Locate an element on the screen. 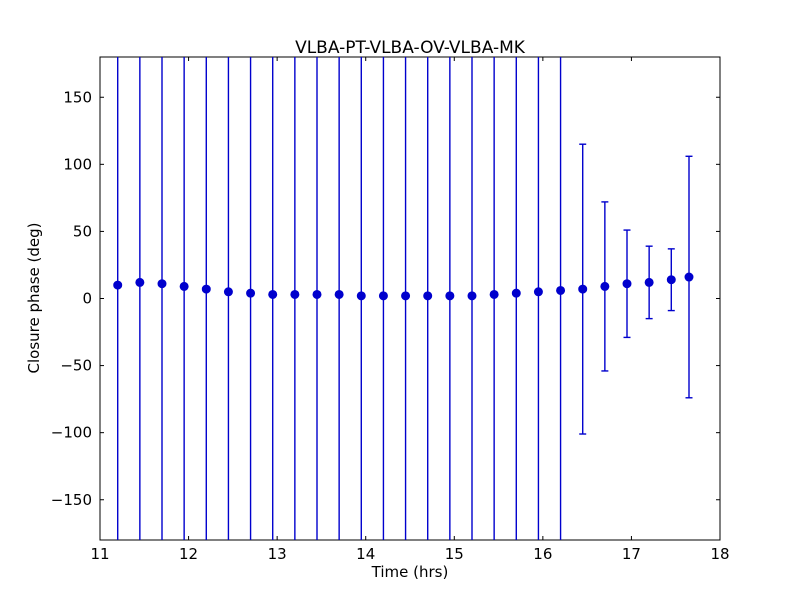 The height and width of the screenshot is (600, 800). svg-text: 17 is located at coordinates (631, 554).